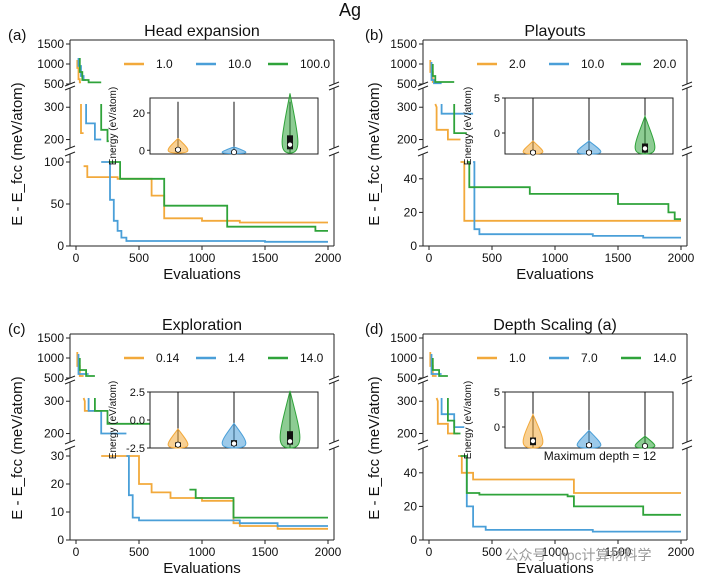 Image resolution: width=714 pixels, height=580 pixels. What do you see at coordinates (227, 491) in the screenshot?
I see `series-line-1-4-lower` at bounding box center [227, 491].